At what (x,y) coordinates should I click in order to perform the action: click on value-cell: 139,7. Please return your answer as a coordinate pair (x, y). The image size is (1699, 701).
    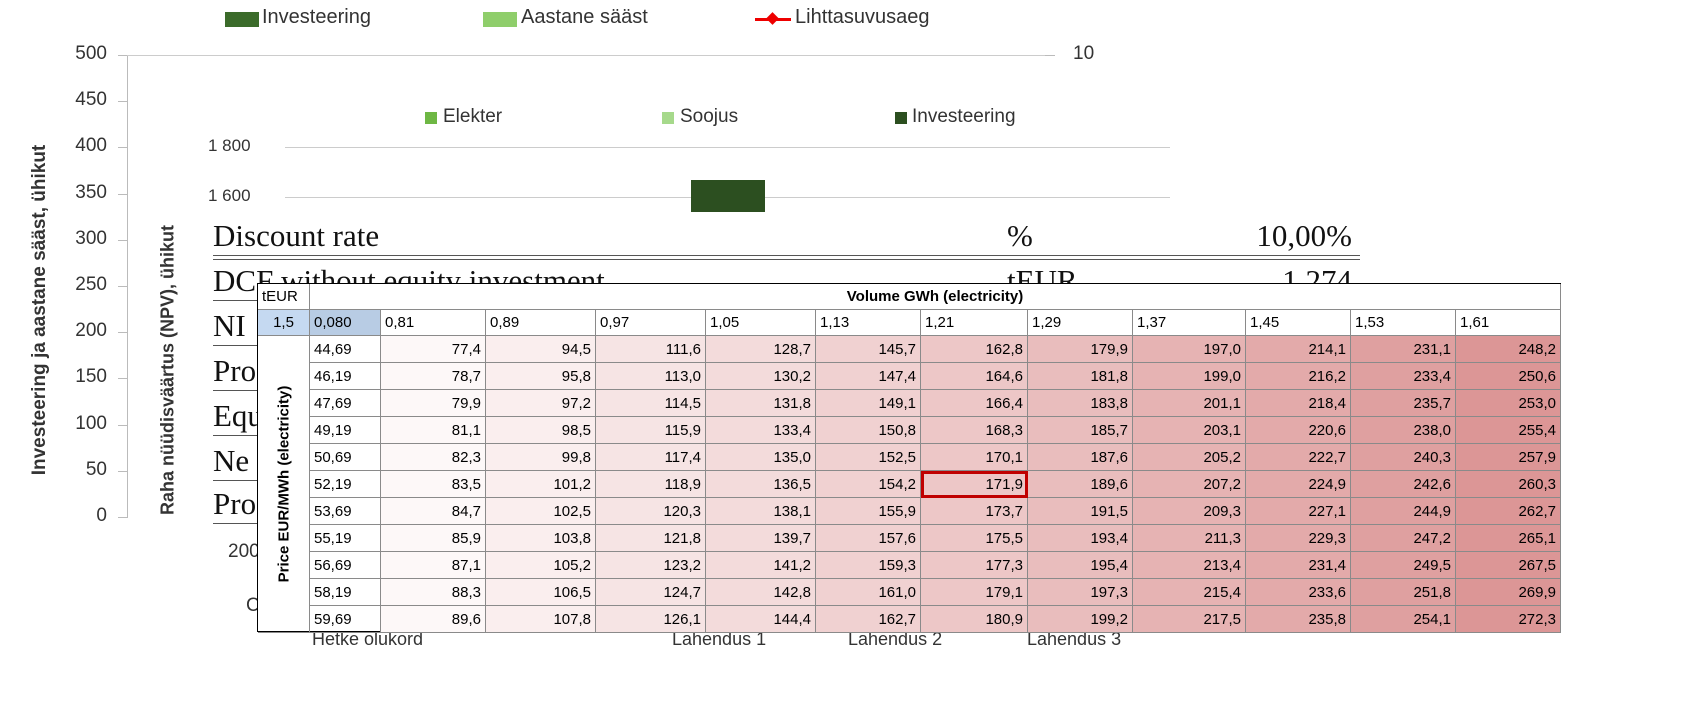
    Looking at the image, I should click on (761, 538).